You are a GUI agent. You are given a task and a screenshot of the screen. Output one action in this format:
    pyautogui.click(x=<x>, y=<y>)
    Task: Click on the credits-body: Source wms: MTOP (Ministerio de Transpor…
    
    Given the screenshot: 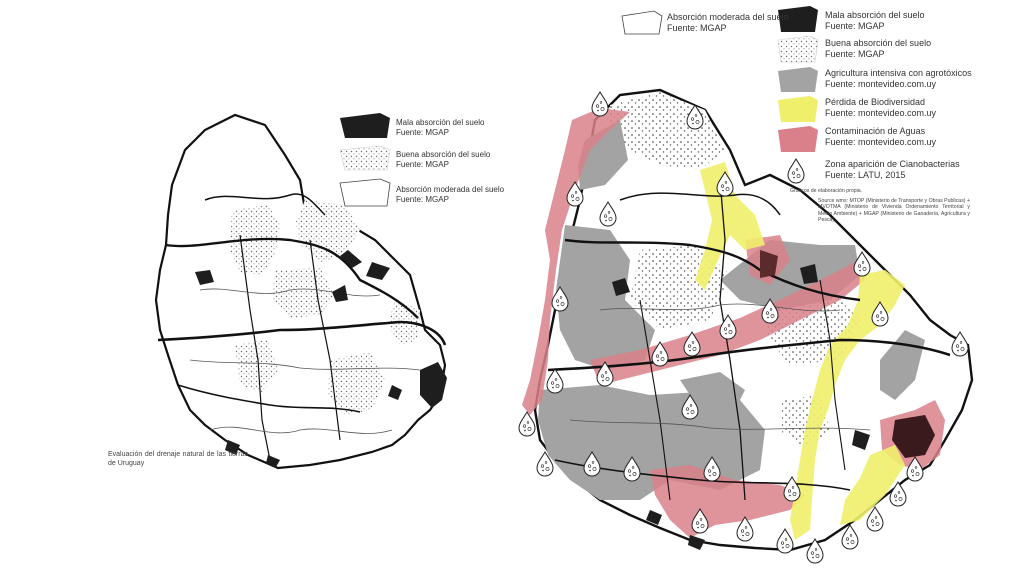 What is the action you would take?
    pyautogui.click(x=894, y=210)
    